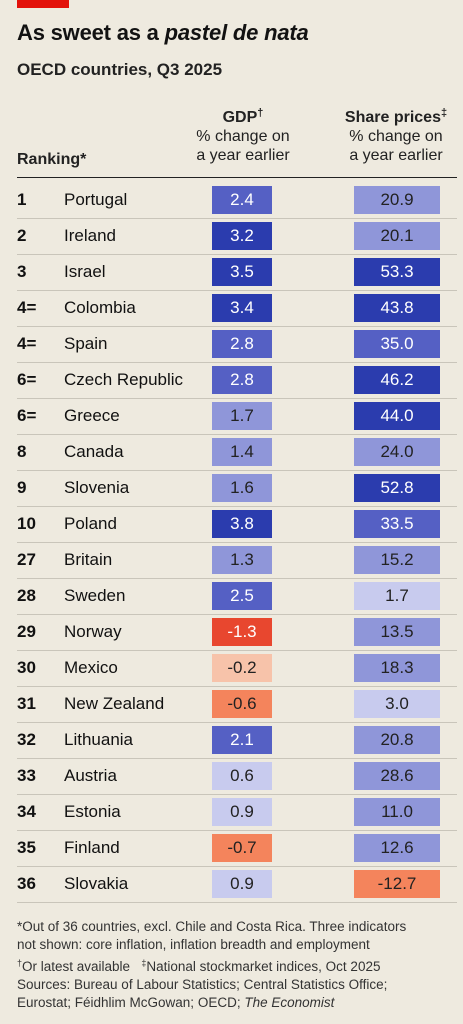 The height and width of the screenshot is (1024, 463). I want to click on rank-label: 1, so click(22, 199).